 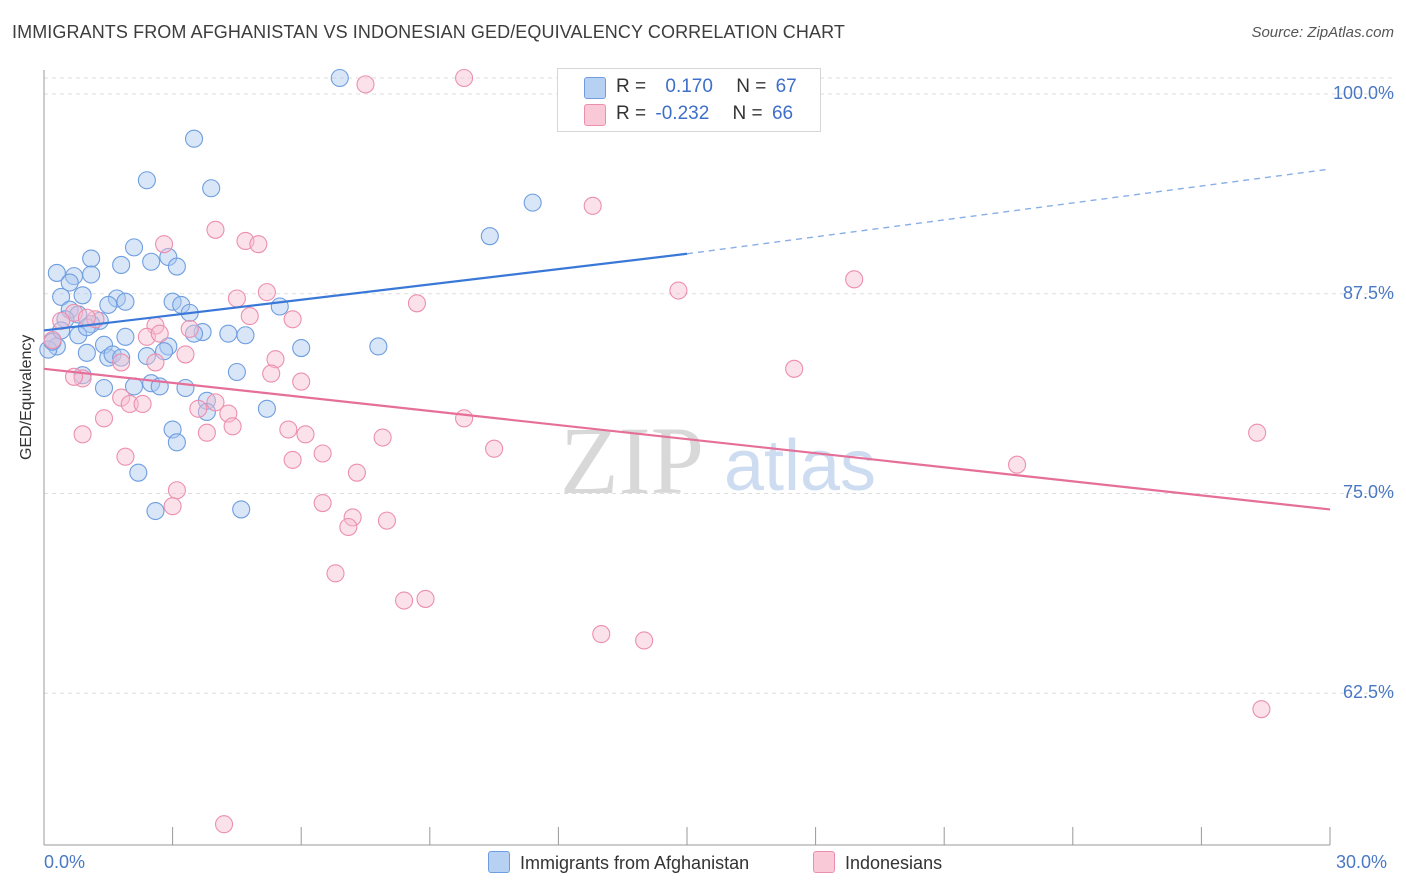 What do you see at coordinates (499, 862) in the screenshot?
I see `bottom-legend-swatch-blue` at bounding box center [499, 862].